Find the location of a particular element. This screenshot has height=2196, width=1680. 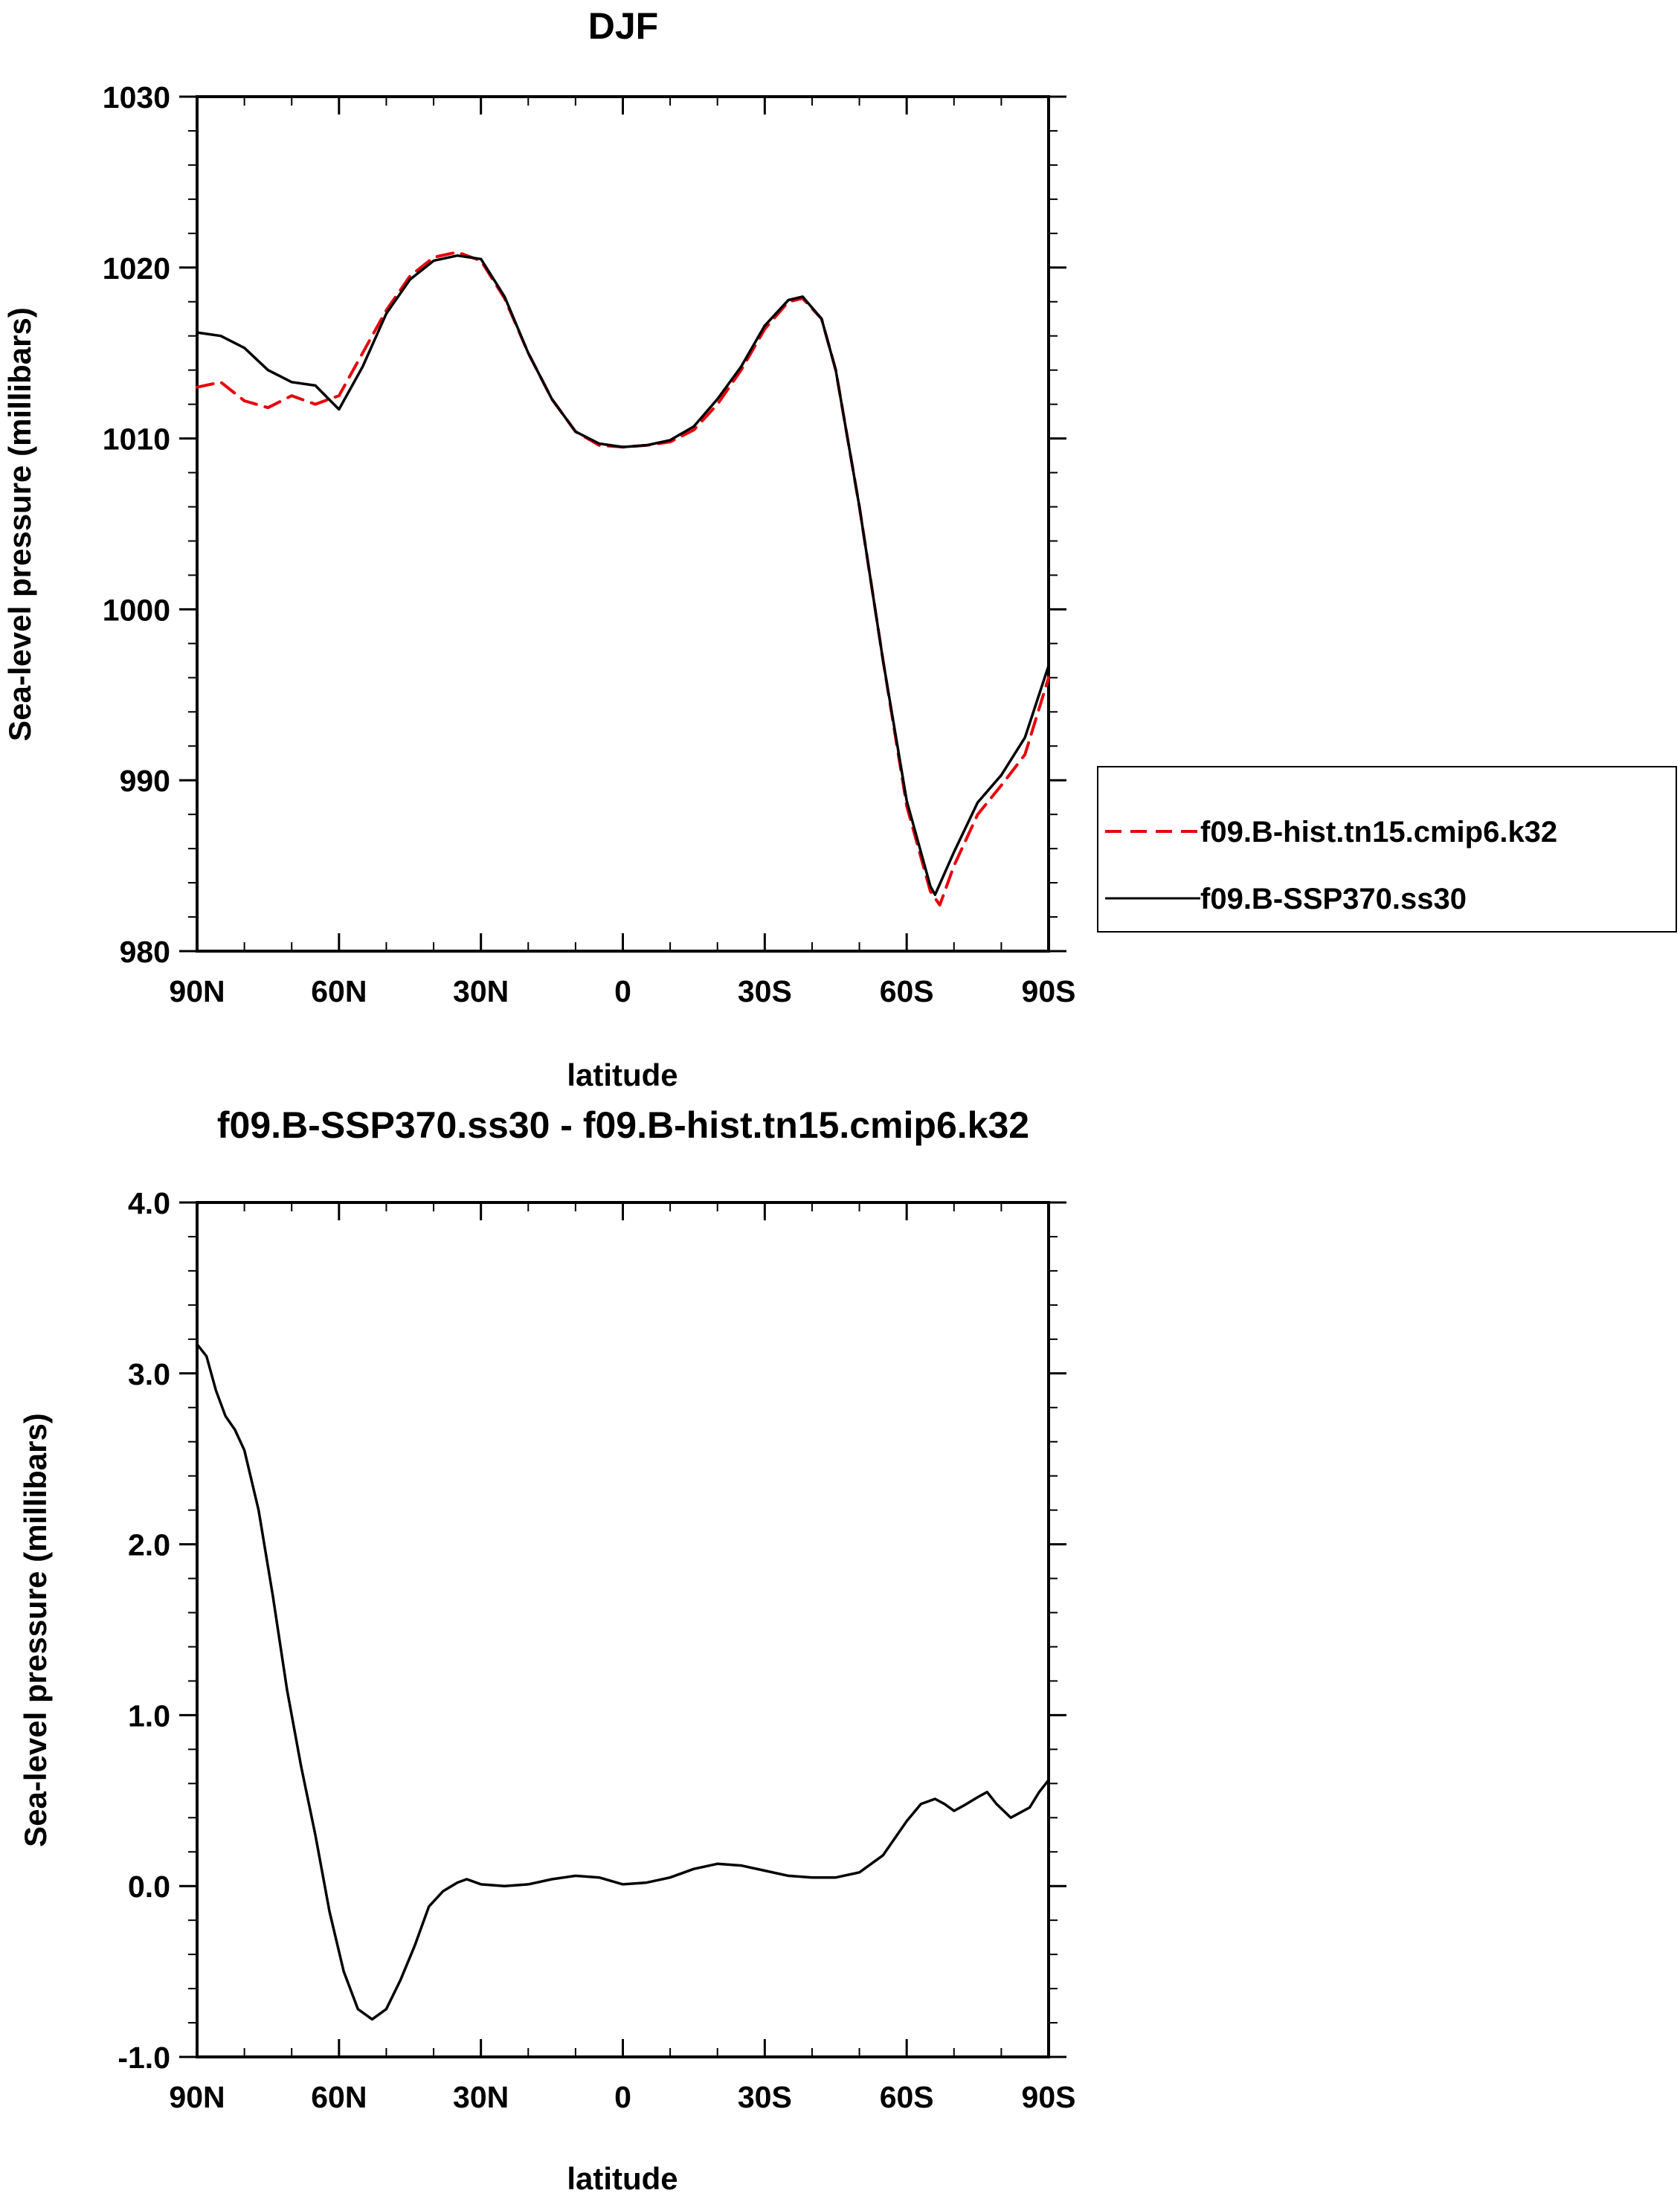

y-tick-label: 1030 is located at coordinates (136, 97).